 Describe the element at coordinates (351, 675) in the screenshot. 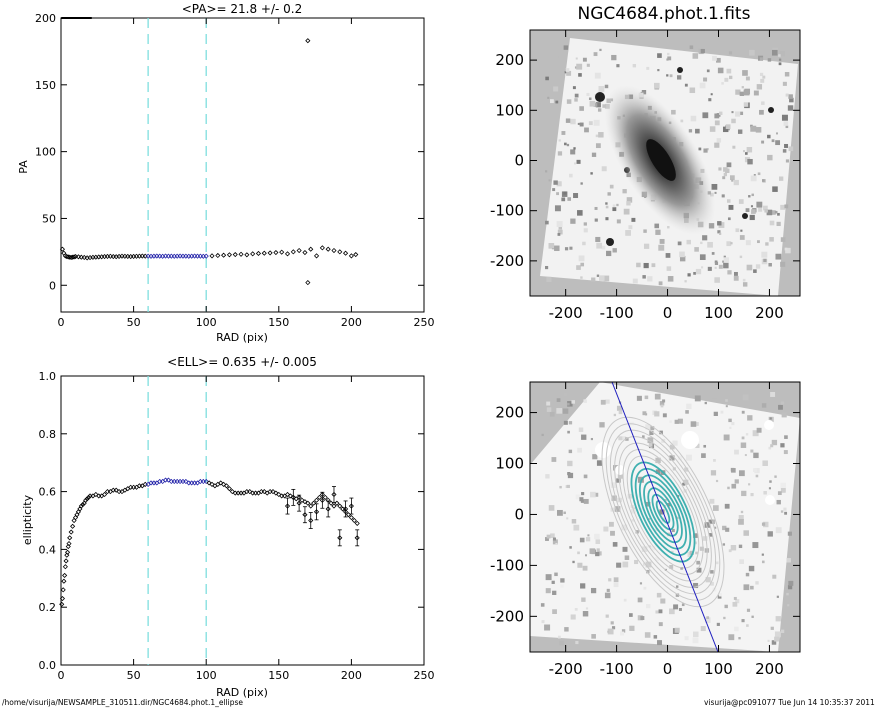

I see `x-tick-label: 200` at that location.